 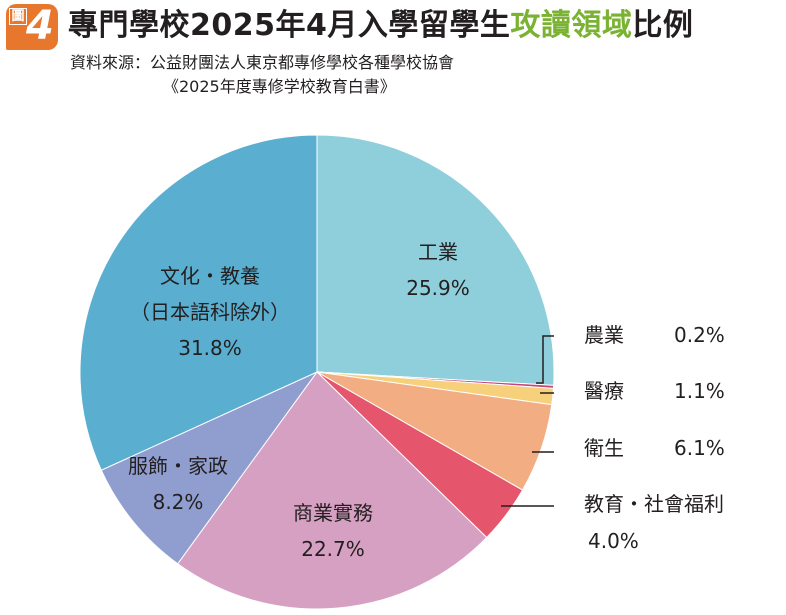 I want to click on leader-line-agriculture, so click(x=545, y=359).